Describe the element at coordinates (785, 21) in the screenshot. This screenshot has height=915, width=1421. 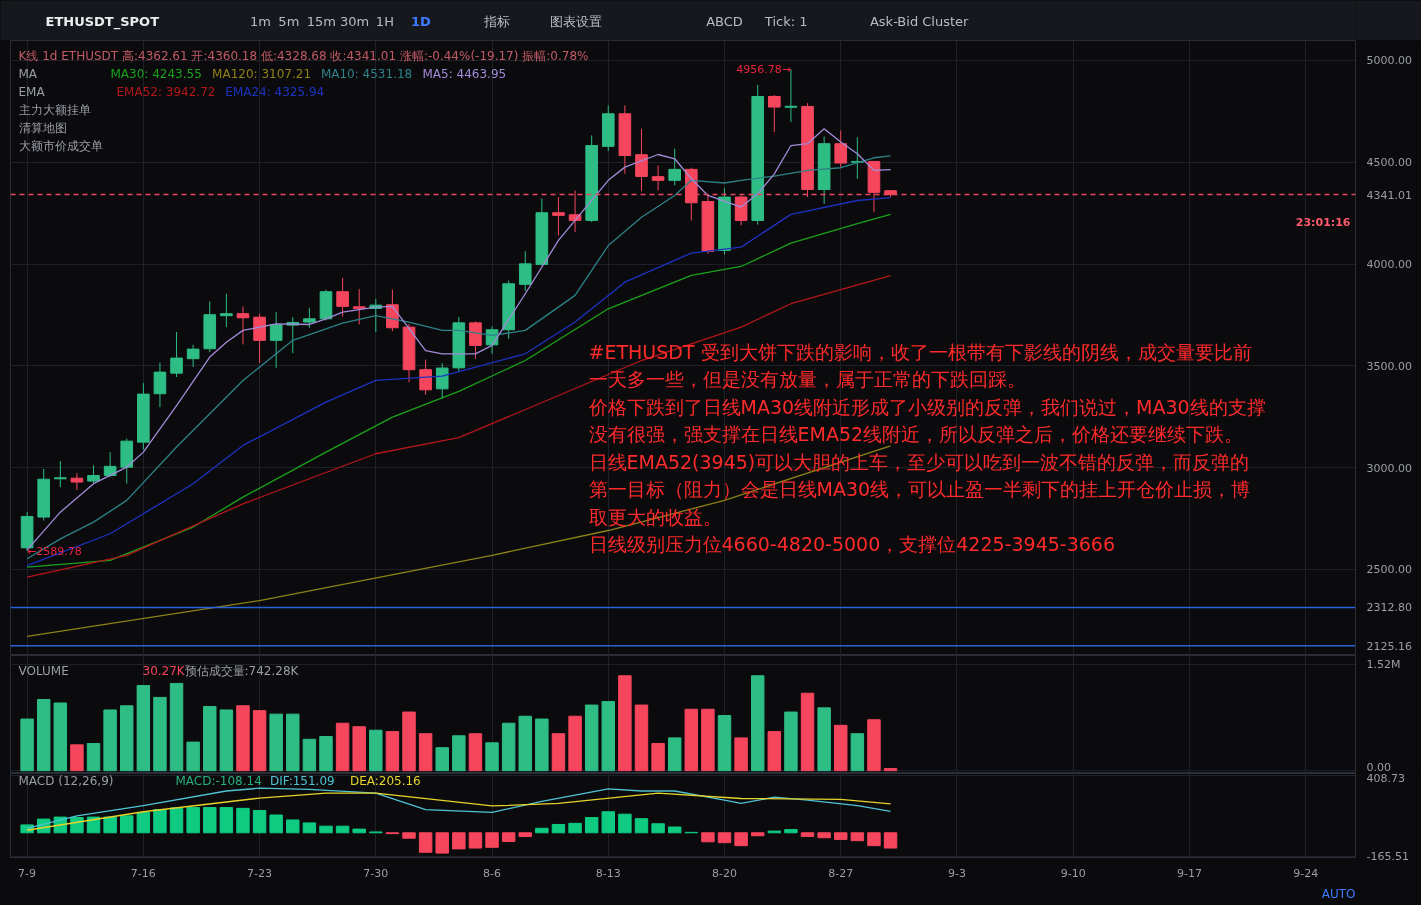
I see `text: Tick: 1` at that location.